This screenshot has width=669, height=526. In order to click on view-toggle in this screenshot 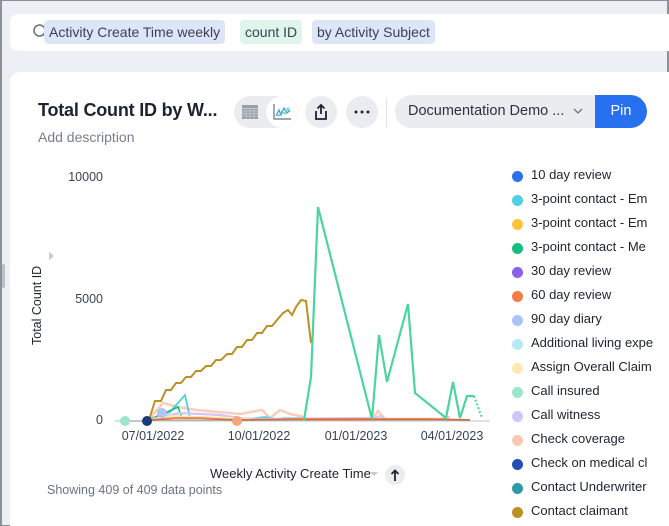, I will do `click(266, 112)`.